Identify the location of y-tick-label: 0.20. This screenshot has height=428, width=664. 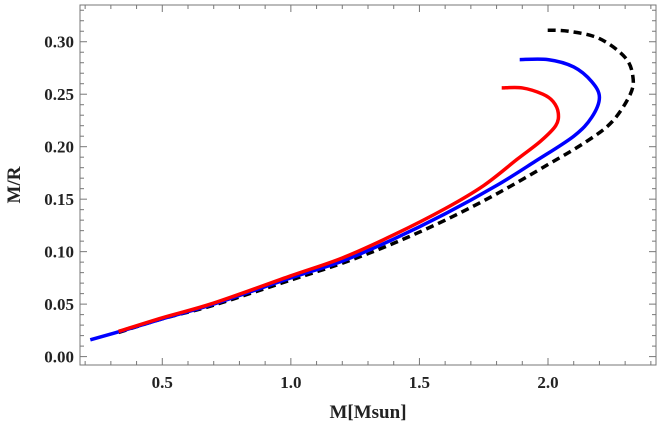
(59, 147).